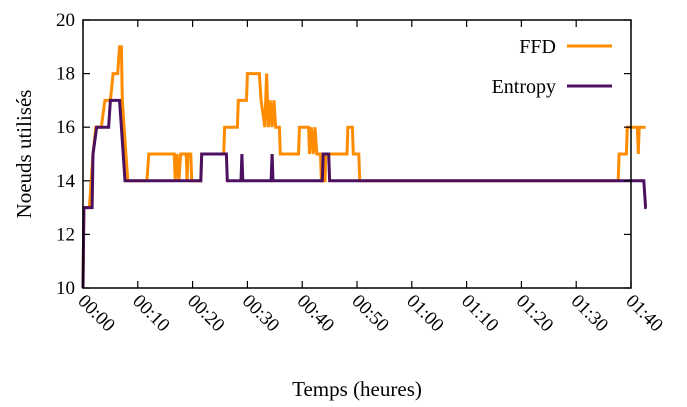 This screenshot has height=407, width=687. I want to click on y-tick-label: 20, so click(65, 20).